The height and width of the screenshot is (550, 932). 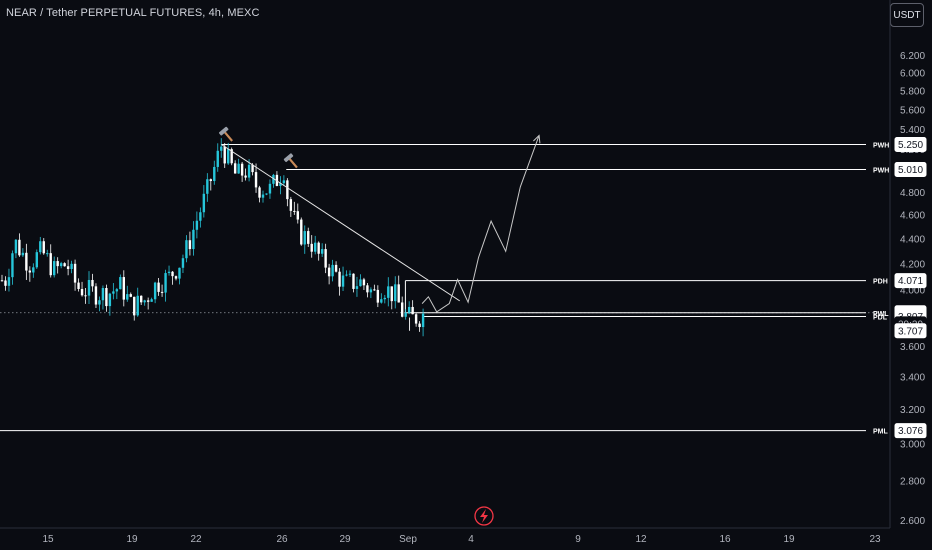 What do you see at coordinates (912, 193) in the screenshot?
I see `price-tick-label: 4.800` at bounding box center [912, 193].